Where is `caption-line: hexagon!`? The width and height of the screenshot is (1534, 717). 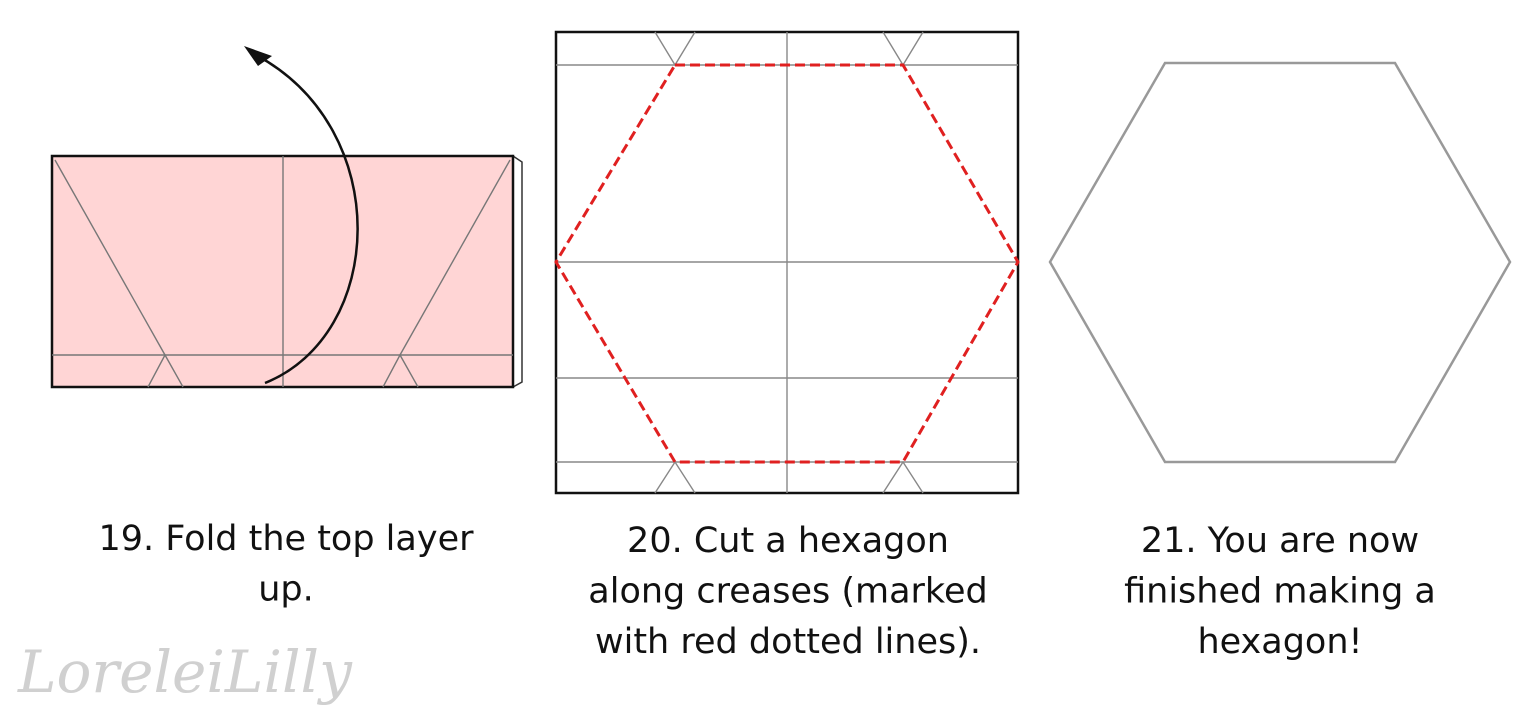 caption-line: hexagon! is located at coordinates (1279, 642).